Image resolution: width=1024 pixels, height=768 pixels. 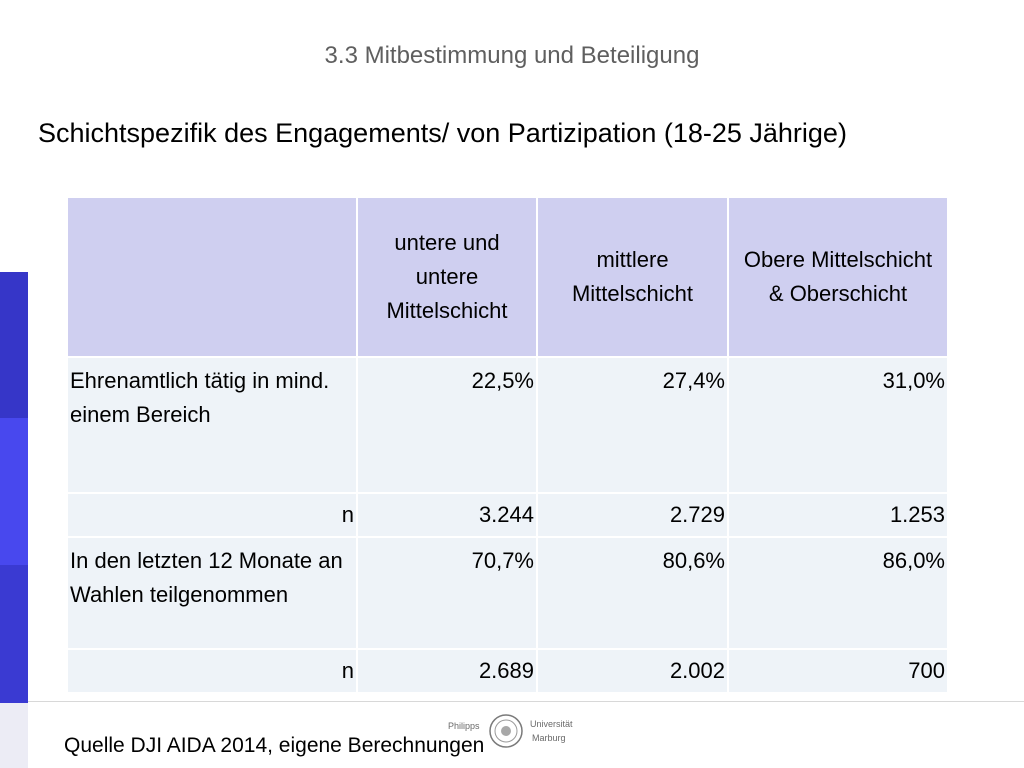 I want to click on header-middle-class: mittlere Mittelschicht, so click(x=633, y=277).